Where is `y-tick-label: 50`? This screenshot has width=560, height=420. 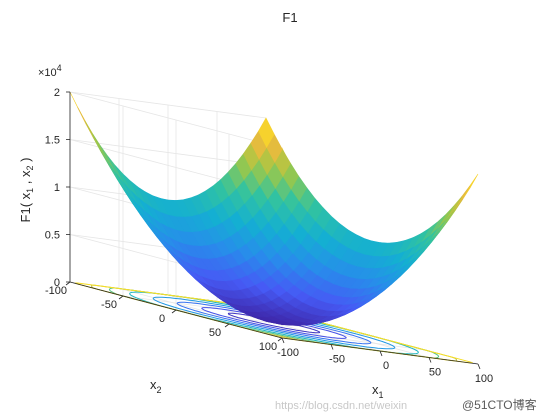 y-tick-label: 50 is located at coordinates (215, 333).